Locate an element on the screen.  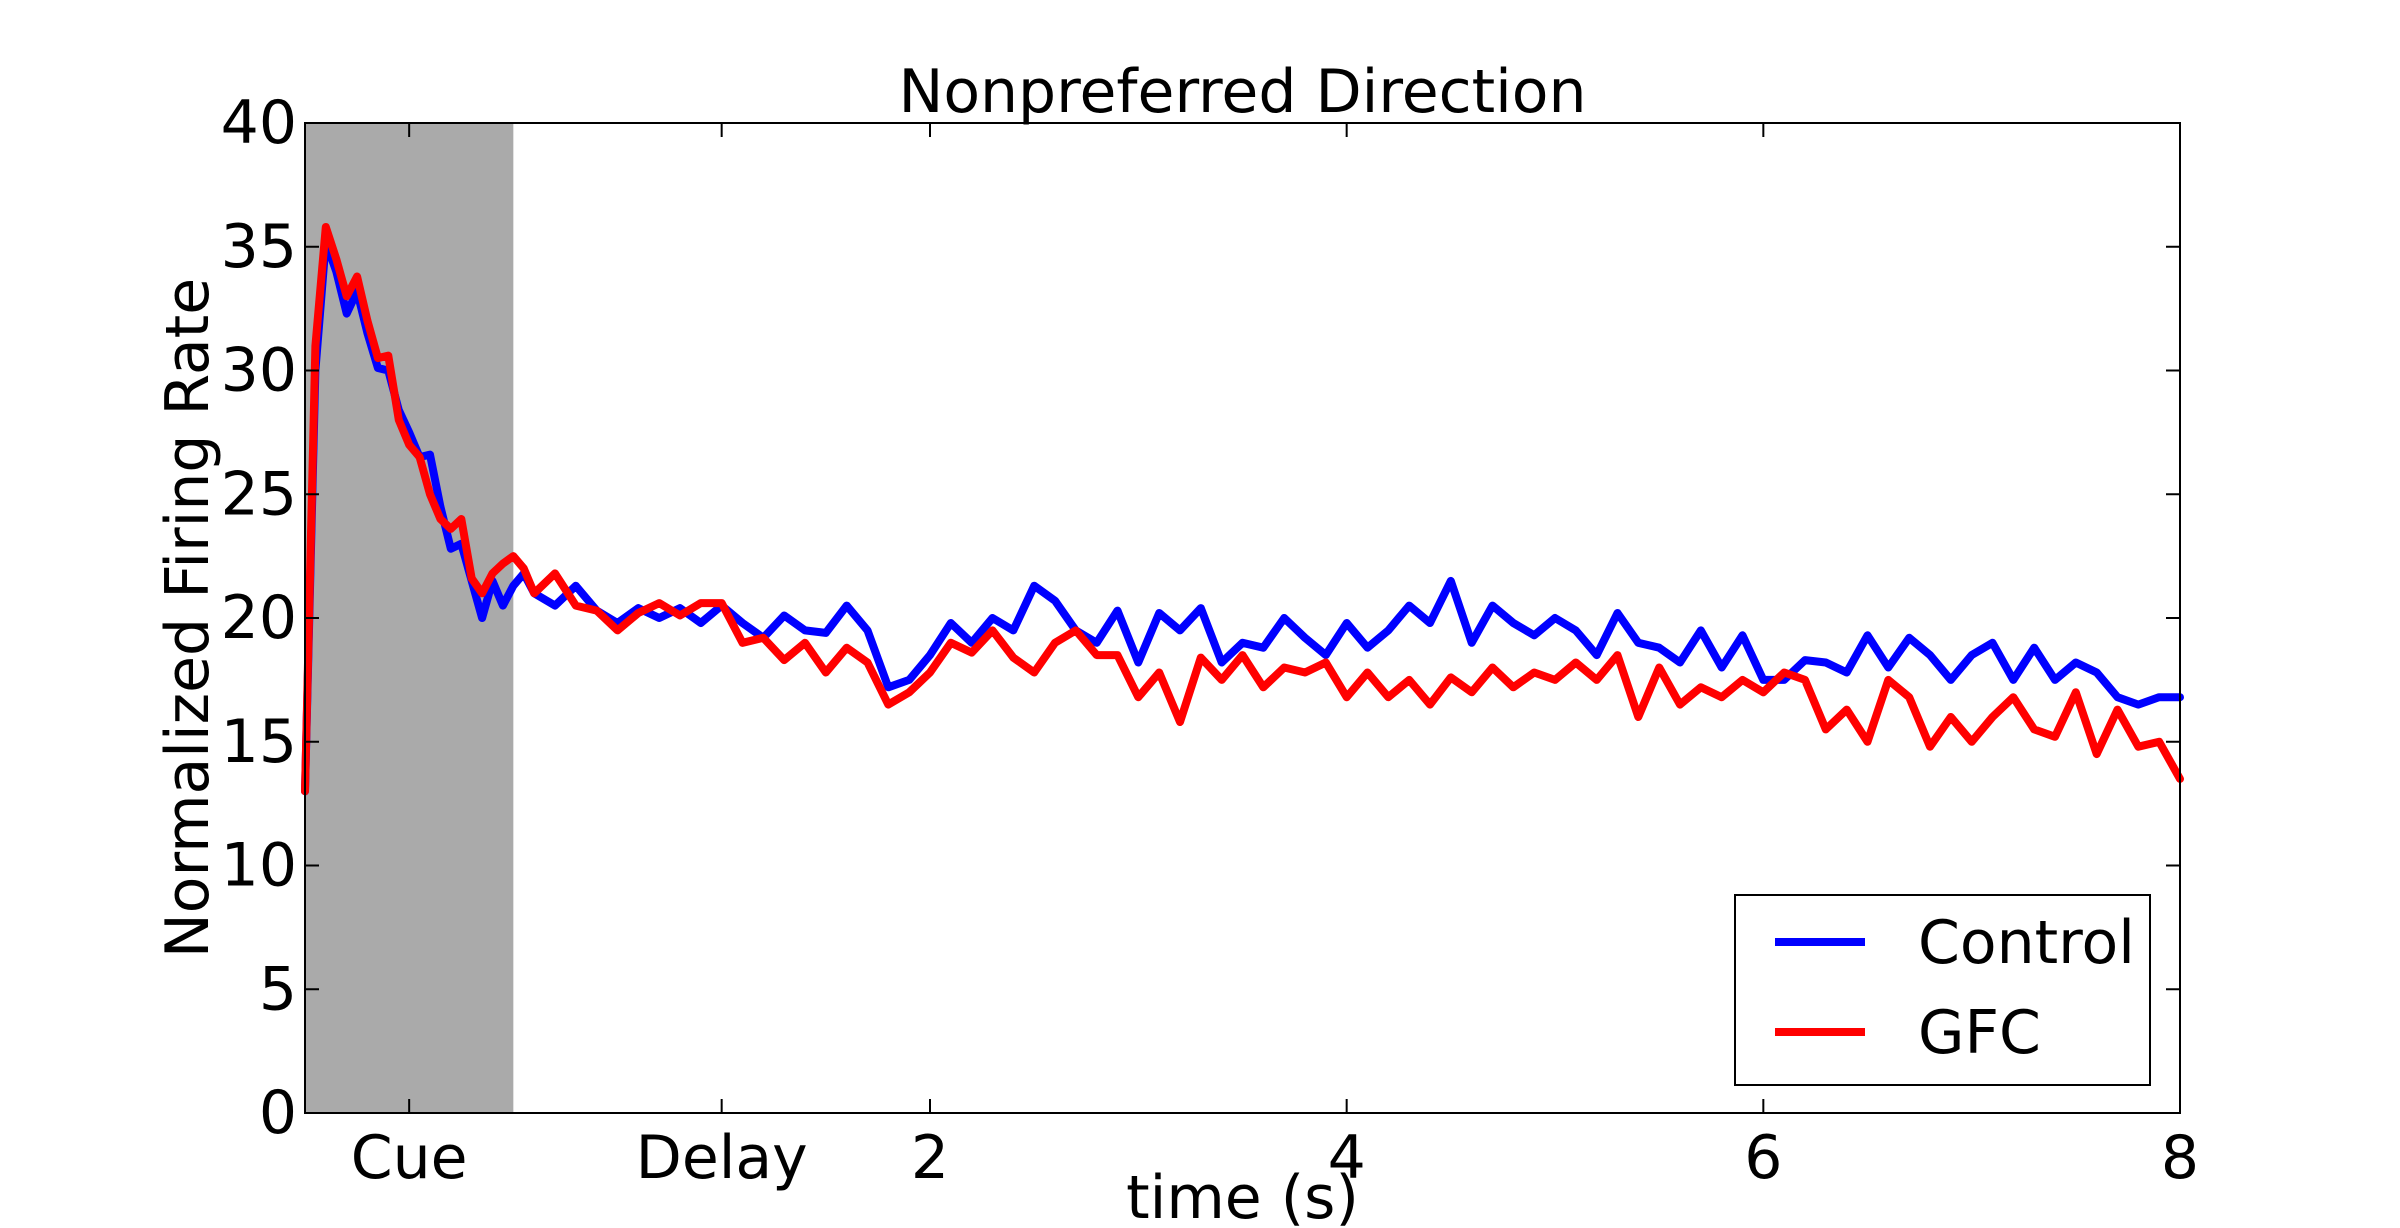
y-axis-label: Normalized Firing Rate is located at coordinates (188, 618).